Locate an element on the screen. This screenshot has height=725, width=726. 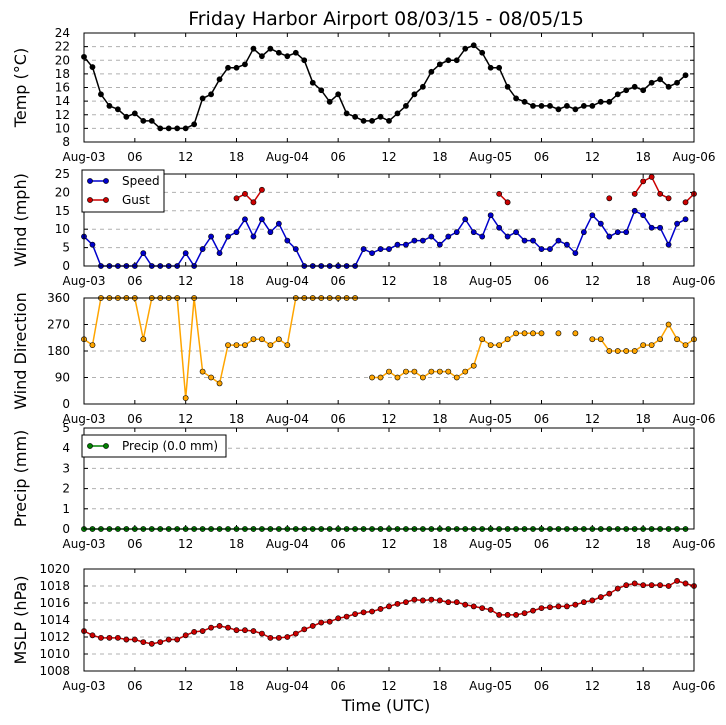
temp-ytick-label: 10 is located at coordinates (62, 128).